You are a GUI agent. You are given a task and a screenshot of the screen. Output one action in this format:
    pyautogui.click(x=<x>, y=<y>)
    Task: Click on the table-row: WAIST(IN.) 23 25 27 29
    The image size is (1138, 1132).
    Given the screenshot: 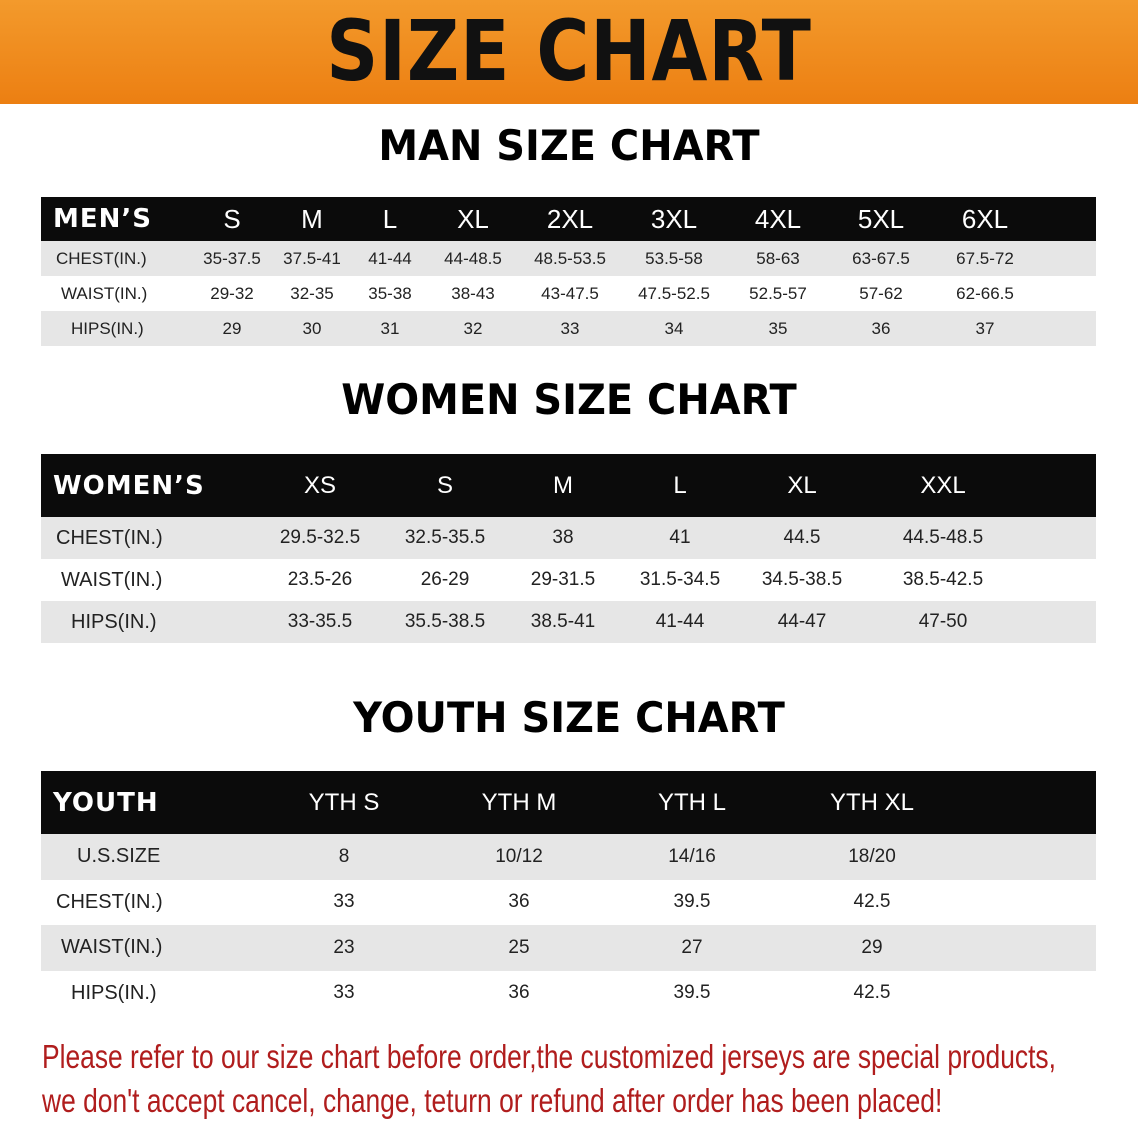 What is the action you would take?
    pyautogui.click(x=568, y=948)
    